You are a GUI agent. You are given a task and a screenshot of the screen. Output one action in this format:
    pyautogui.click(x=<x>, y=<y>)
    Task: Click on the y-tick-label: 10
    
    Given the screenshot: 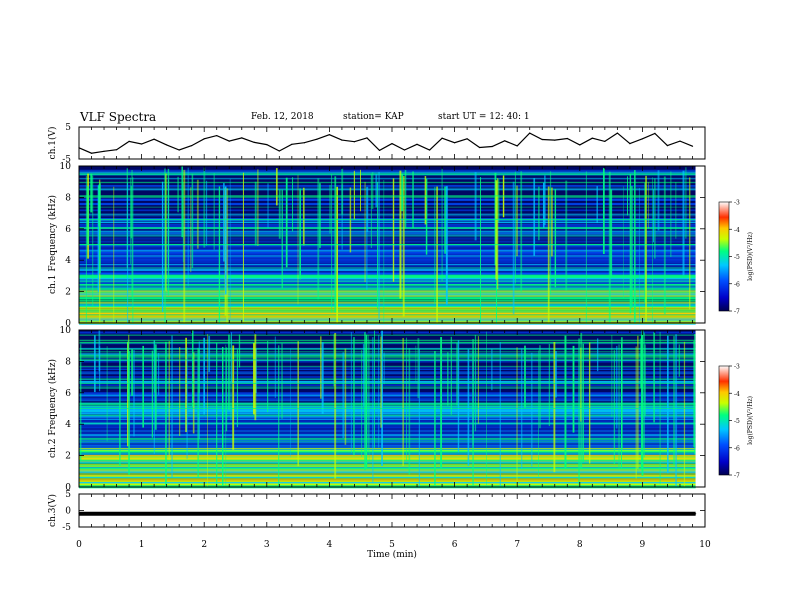 What is the action you would take?
    pyautogui.click(x=66, y=167)
    